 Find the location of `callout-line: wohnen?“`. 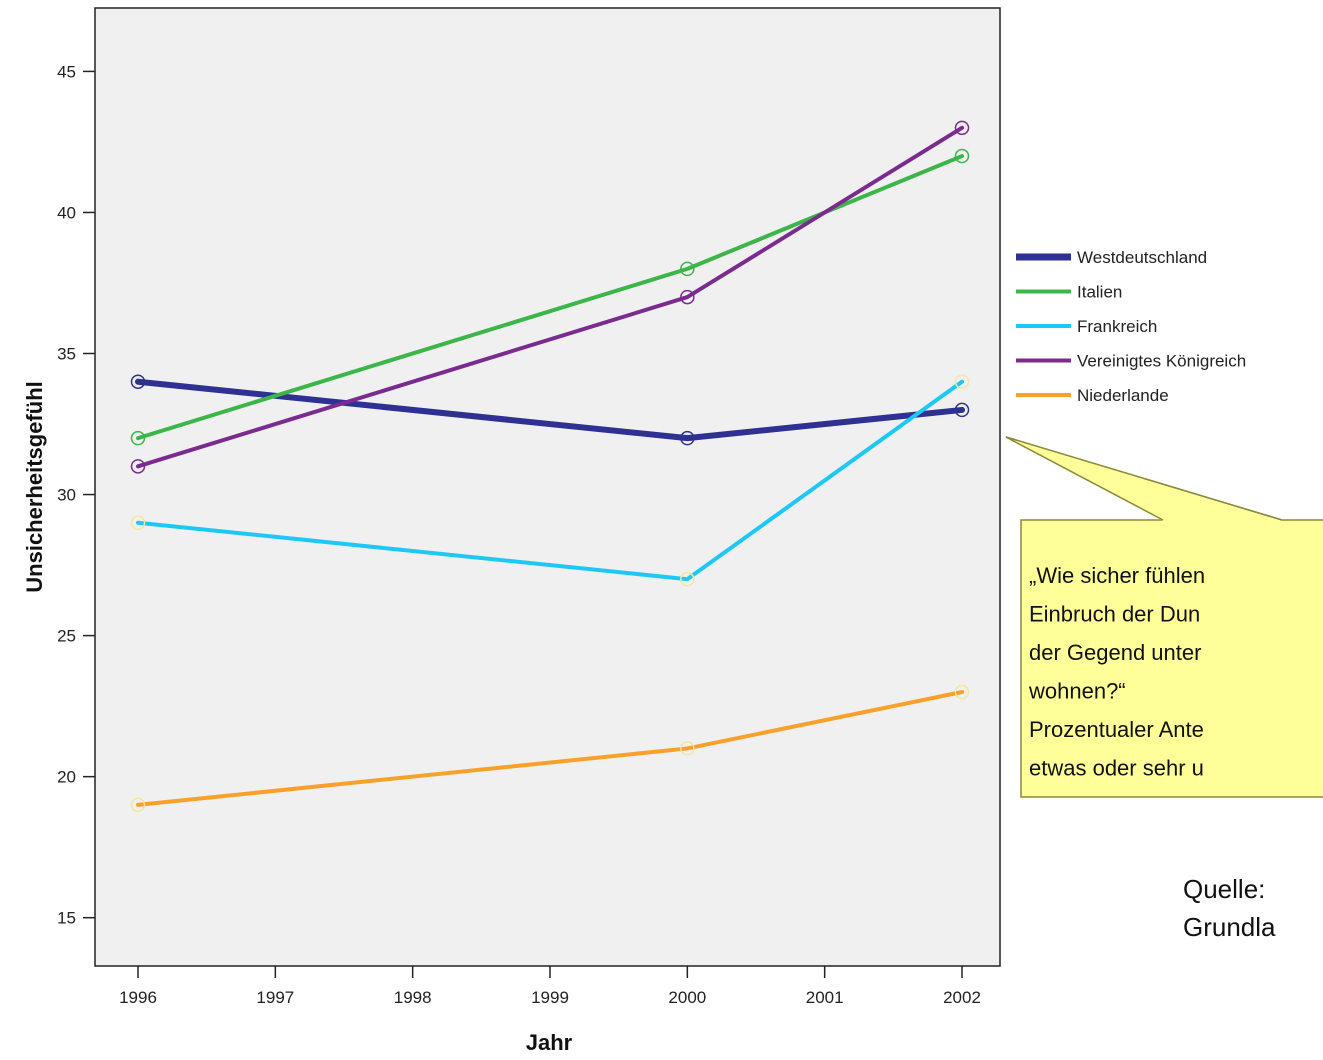

callout-line: wohnen?“ is located at coordinates (1077, 691).